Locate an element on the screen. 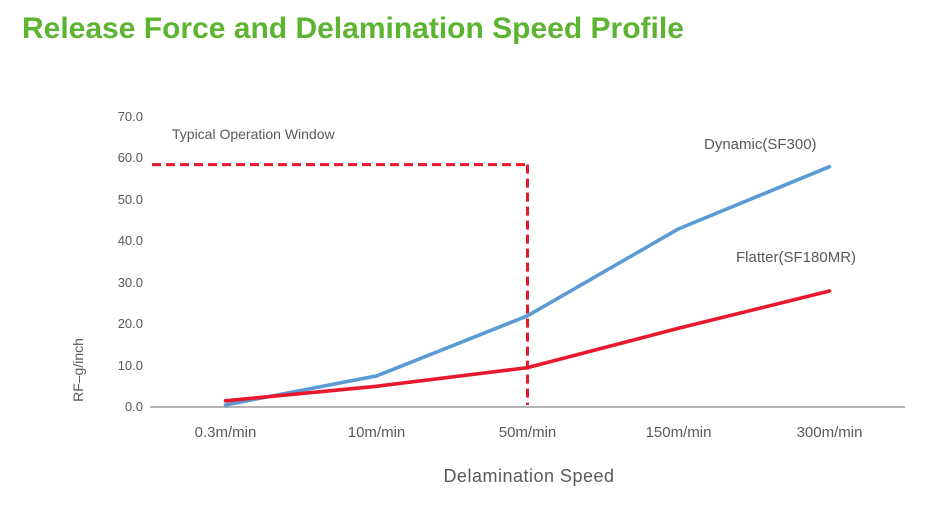 Image resolution: width=931 pixels, height=509 pixels. y-axis-tick-label: 40.0 is located at coordinates (130, 241).